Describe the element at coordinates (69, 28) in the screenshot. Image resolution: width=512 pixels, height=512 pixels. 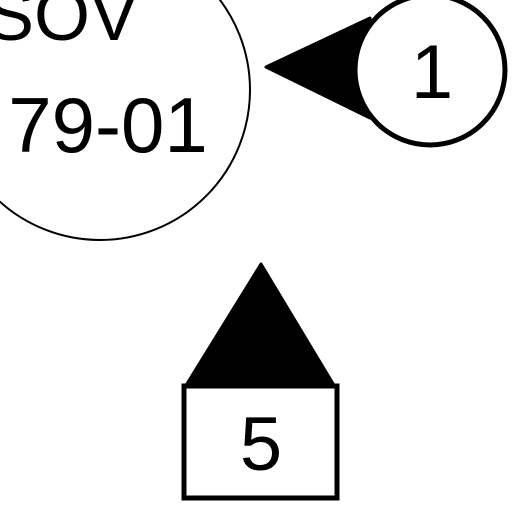
I see `valve-tag-top-text: SOV` at that location.